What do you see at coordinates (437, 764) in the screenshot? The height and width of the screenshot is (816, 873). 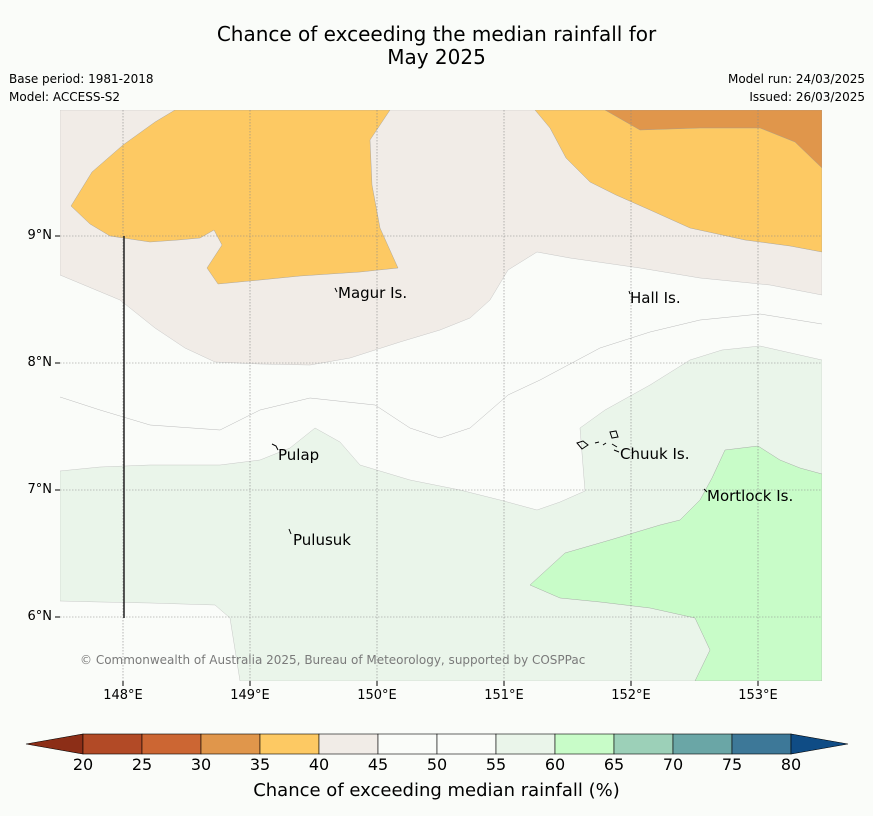 I see `colorbar-tick-50: 50` at bounding box center [437, 764].